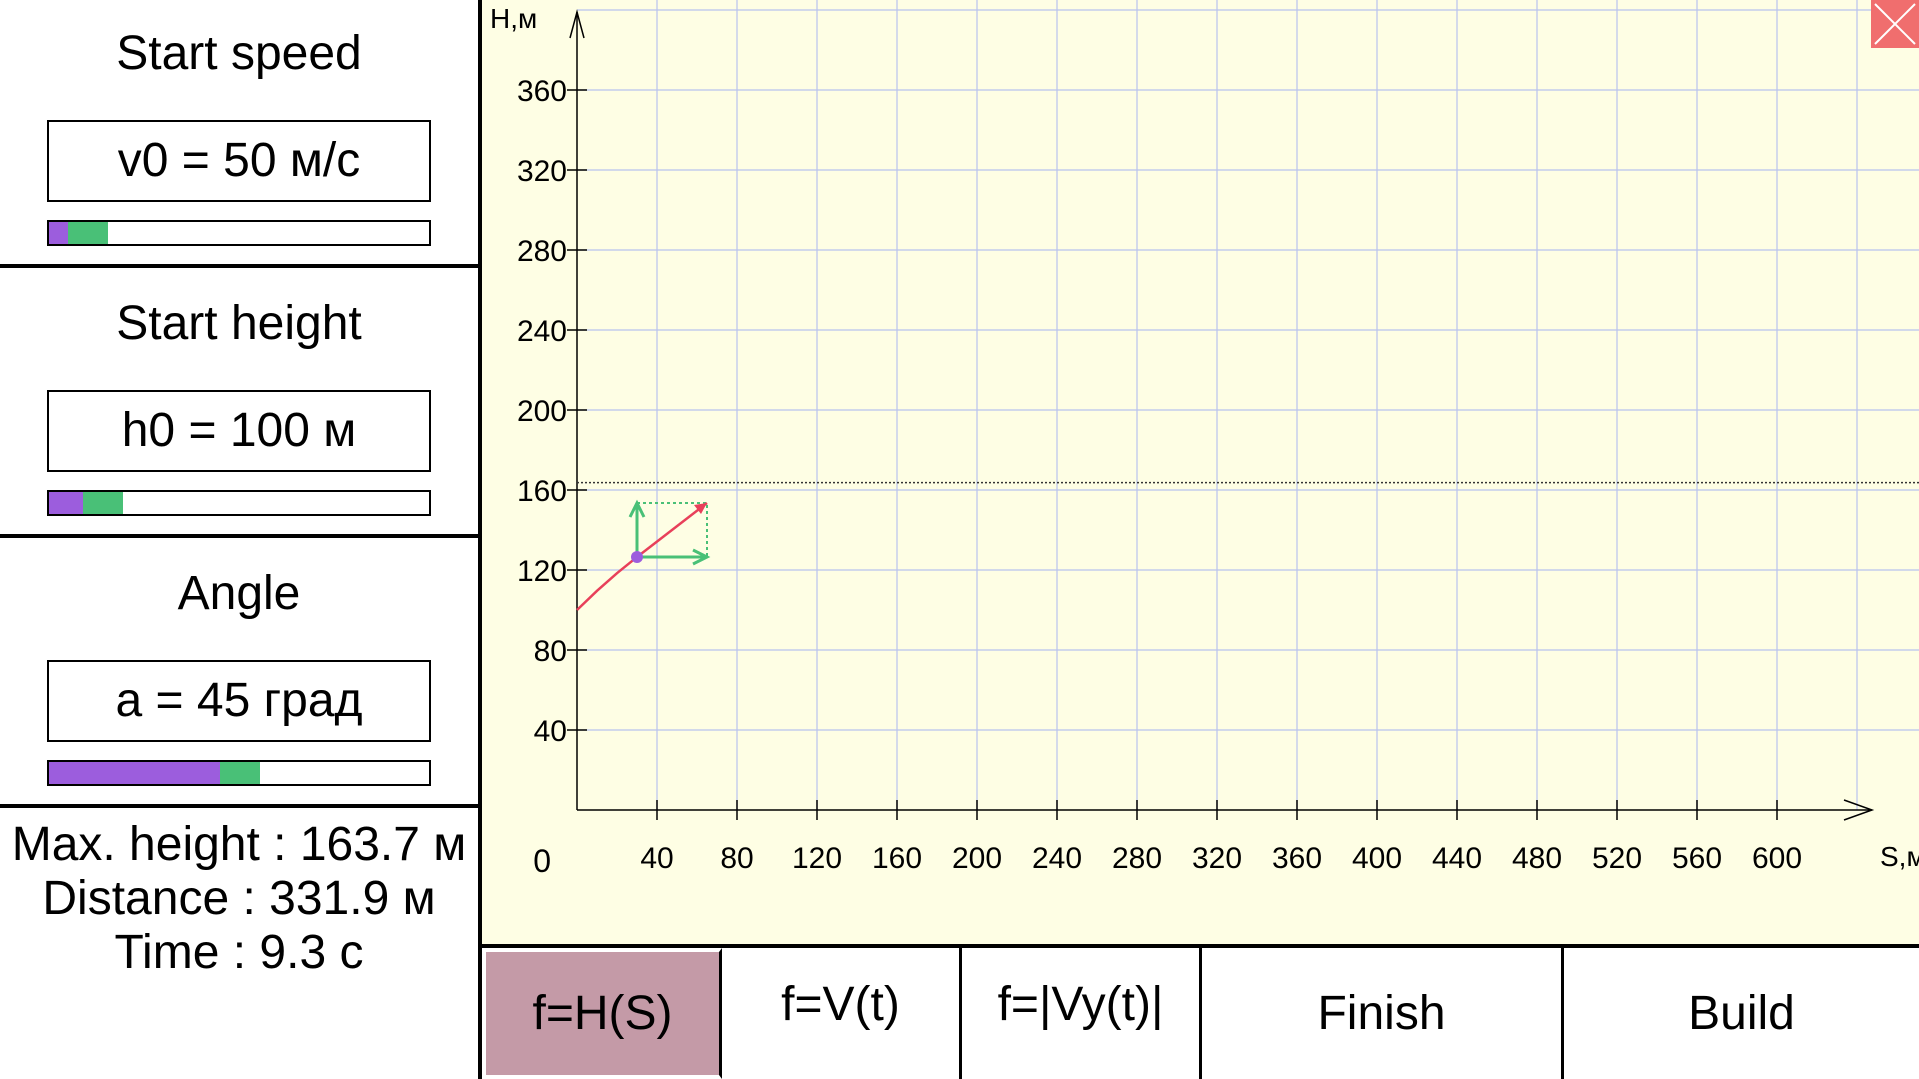 The height and width of the screenshot is (1079, 1919). What do you see at coordinates (1377, 858) in the screenshot?
I see `x-tick-label: 400` at bounding box center [1377, 858].